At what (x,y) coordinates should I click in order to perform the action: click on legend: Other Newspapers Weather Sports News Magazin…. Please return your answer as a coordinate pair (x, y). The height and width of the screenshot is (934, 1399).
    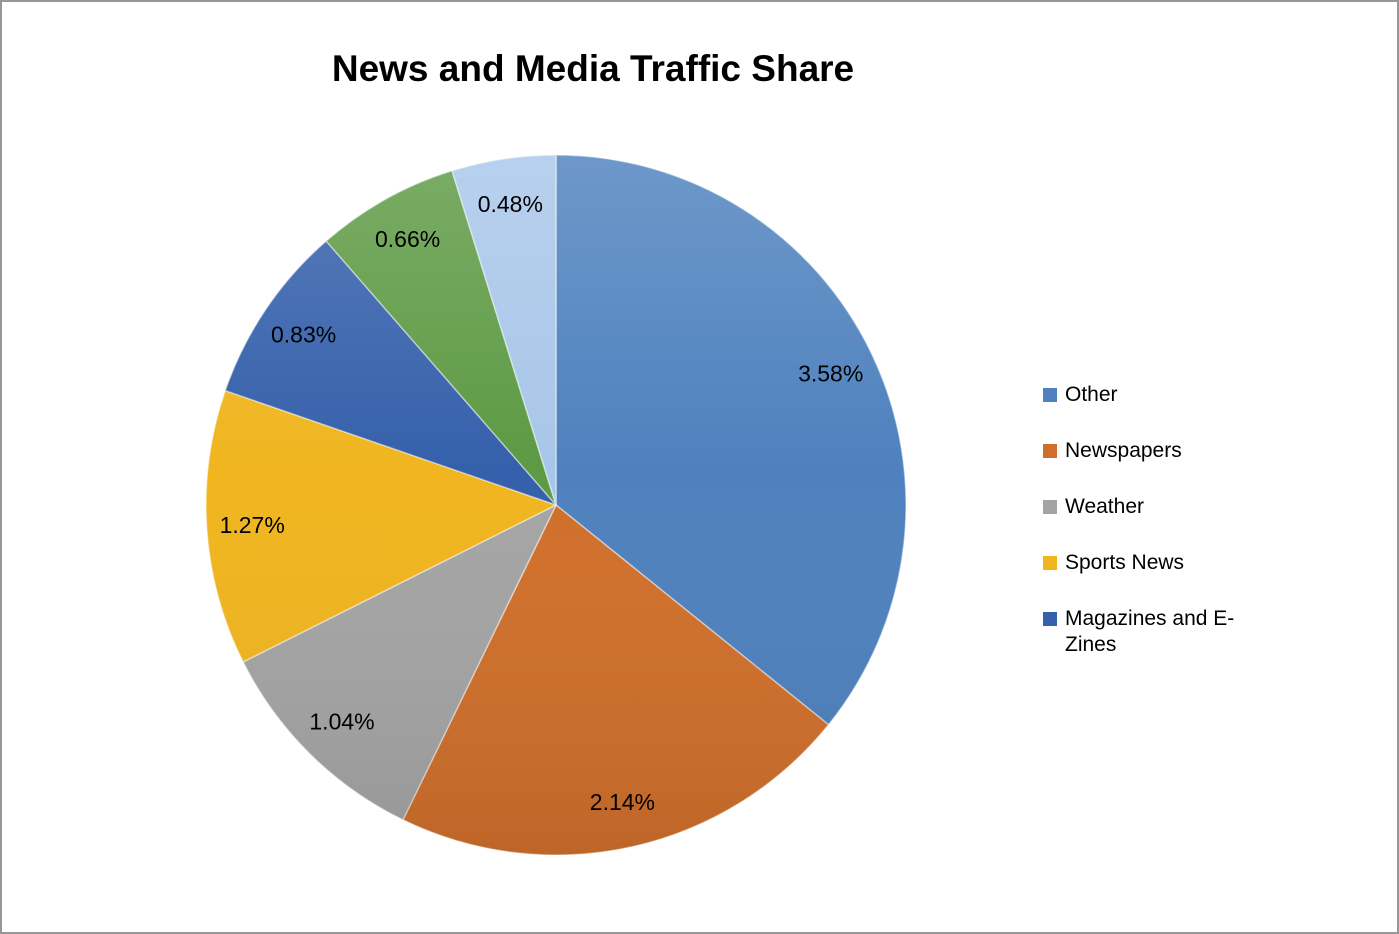
    Looking at the image, I should click on (1158, 535).